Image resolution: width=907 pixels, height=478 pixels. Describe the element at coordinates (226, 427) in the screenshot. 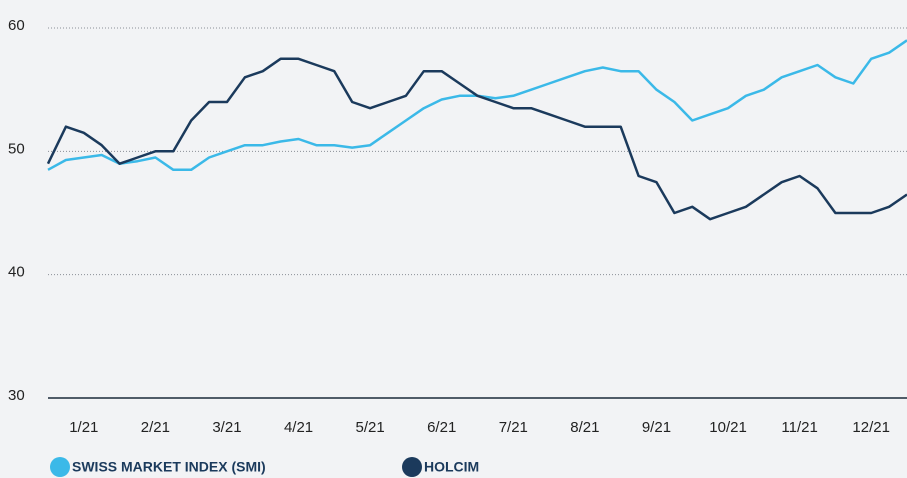

I see `x-tick-label: 3/21` at that location.